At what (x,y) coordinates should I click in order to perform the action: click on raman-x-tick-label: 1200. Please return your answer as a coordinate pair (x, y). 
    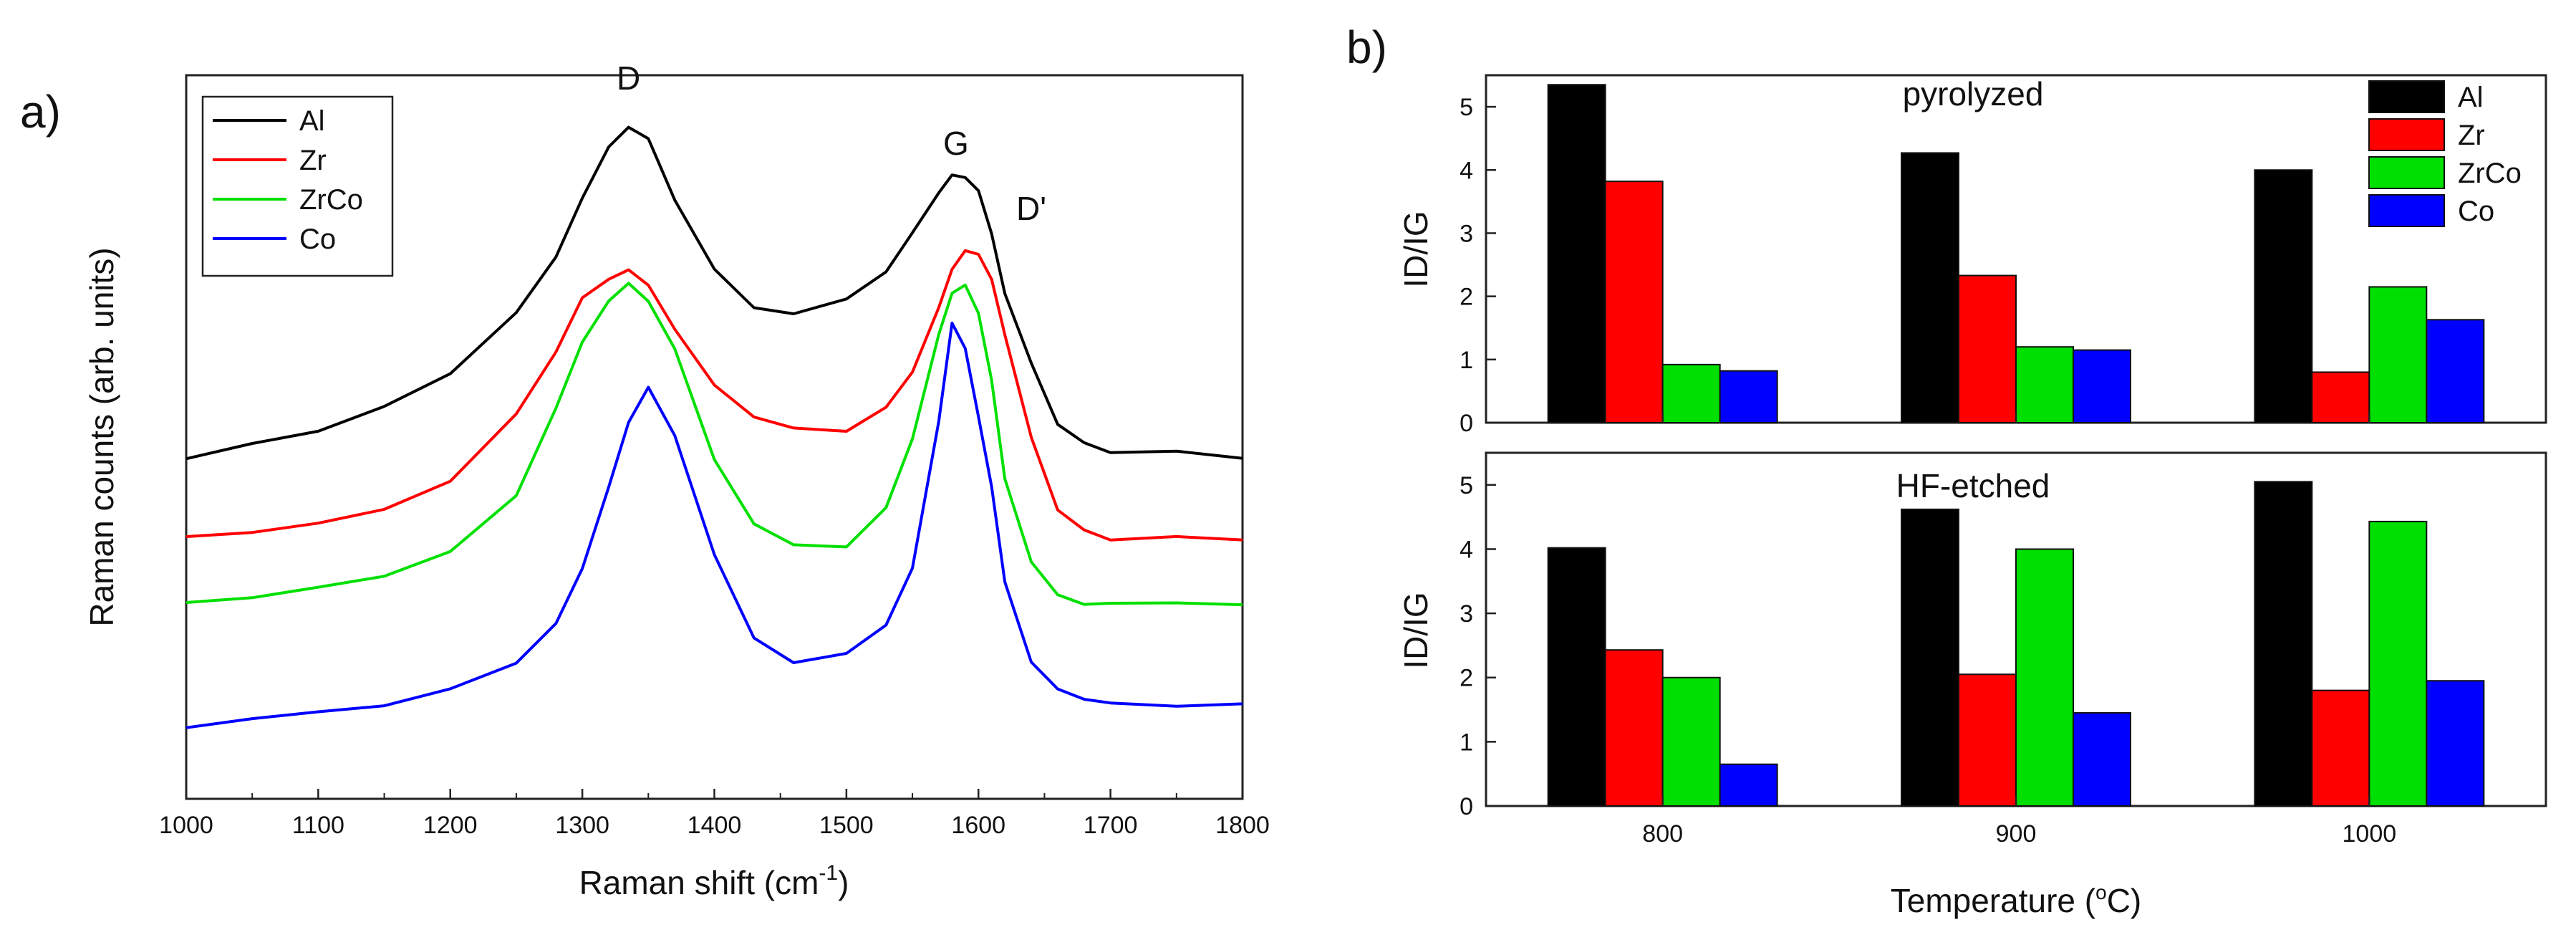
    Looking at the image, I should click on (450, 825).